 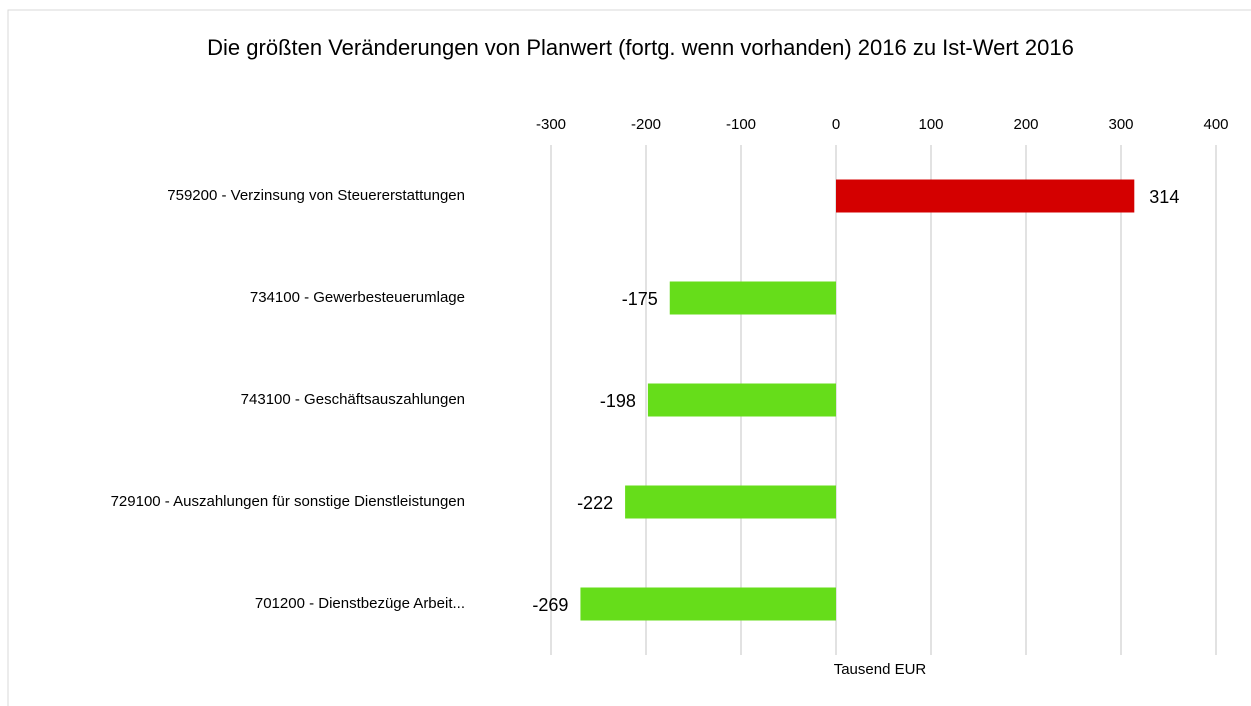 What do you see at coordinates (646, 124) in the screenshot?
I see `x-tick-label: -200` at bounding box center [646, 124].